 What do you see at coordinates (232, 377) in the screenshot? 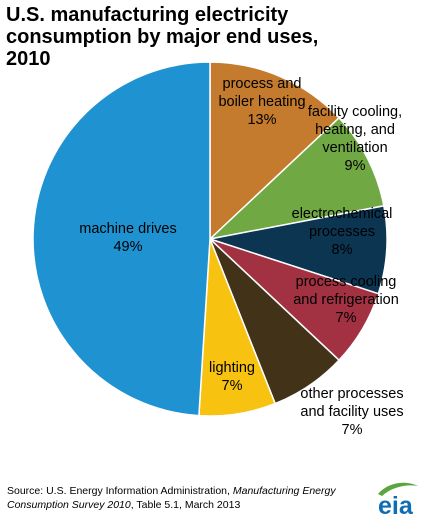
I see `slice-label-5: lighting 7%` at bounding box center [232, 377].